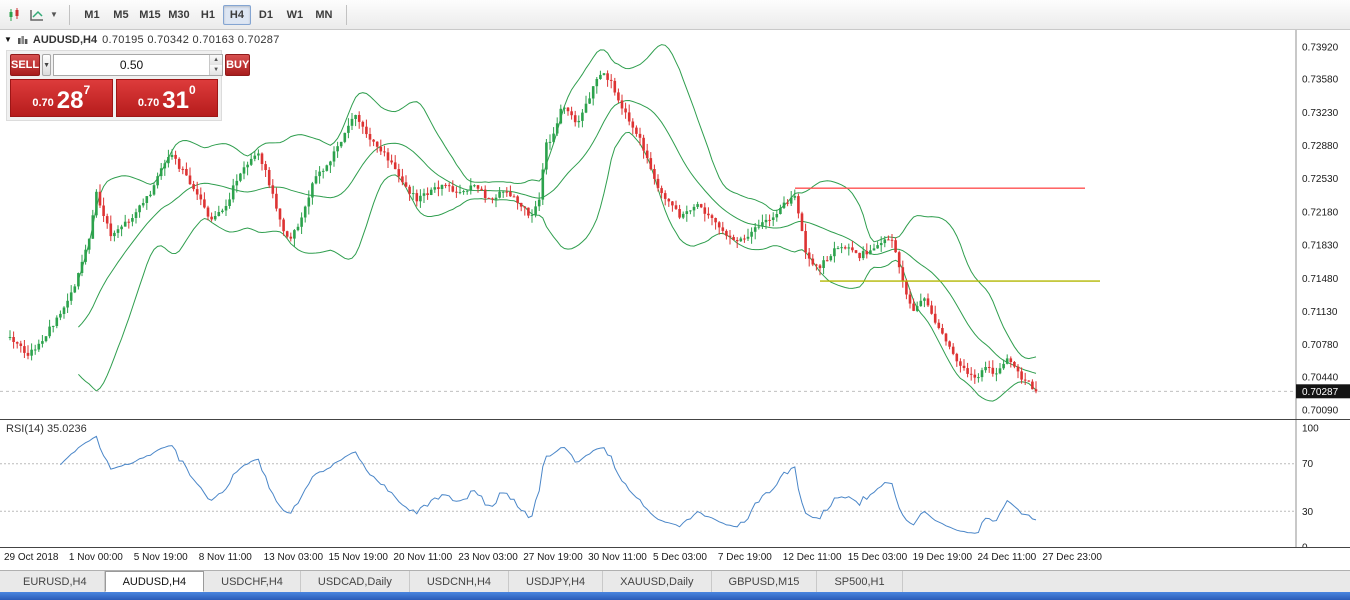  Describe the element at coordinates (765, 581) in the screenshot. I see `chart-tab-gbpusd-m15: GBPUSD,M15` at that location.